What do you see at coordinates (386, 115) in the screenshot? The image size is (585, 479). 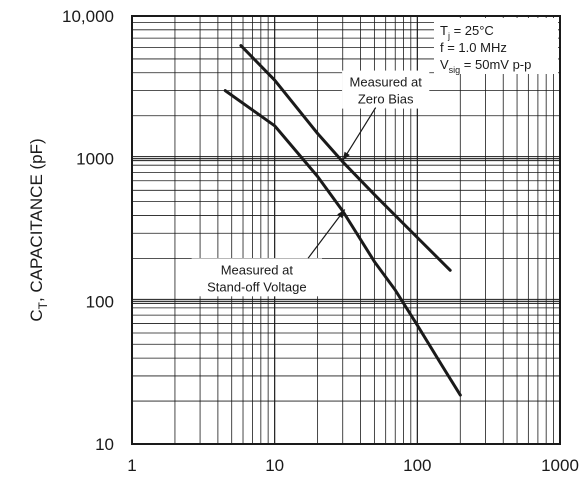 I see `annotation-zero-bias: Measured at Zero Bias` at bounding box center [386, 115].